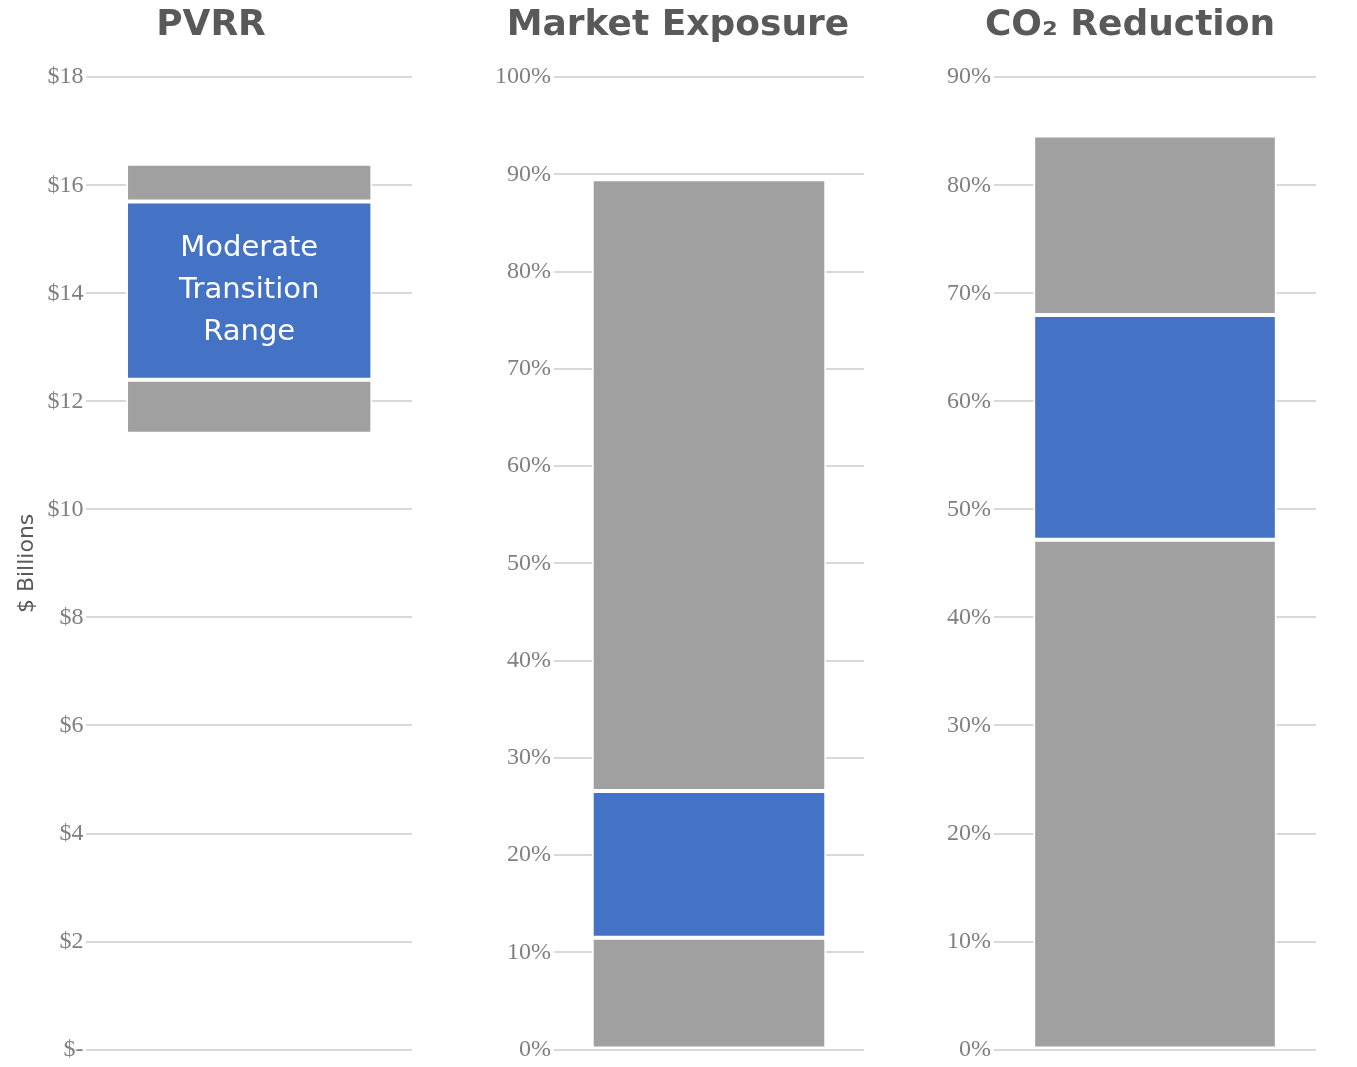 The image size is (1357, 1067). What do you see at coordinates (65, 183) in the screenshot?
I see `y-tick-label: $16` at bounding box center [65, 183].